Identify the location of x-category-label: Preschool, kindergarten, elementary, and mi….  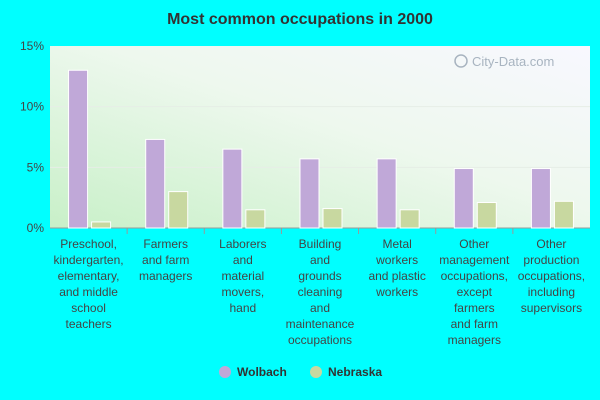
(89, 284).